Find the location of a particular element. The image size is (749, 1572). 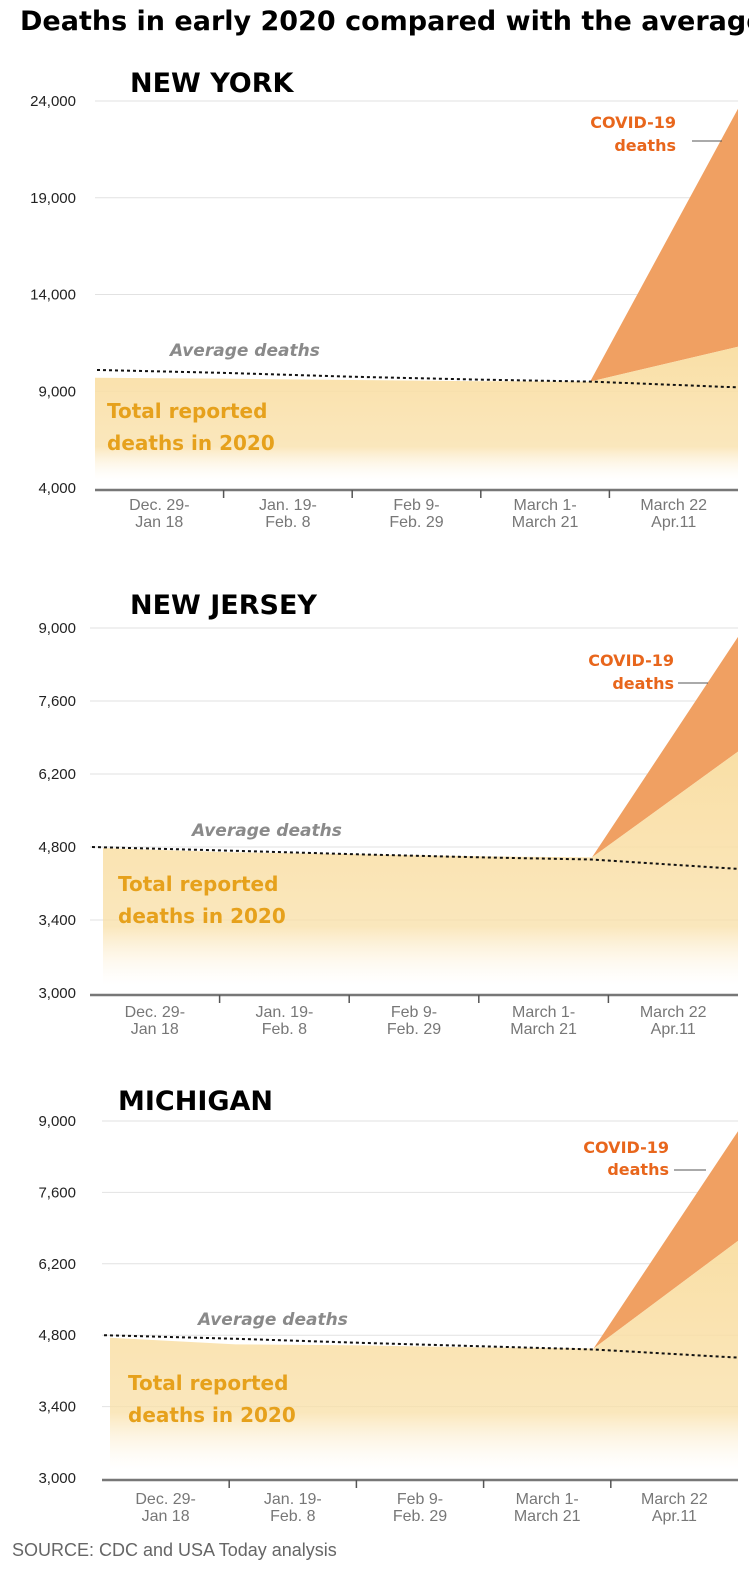

y-tick-label: 24,000 is located at coordinates (53, 101).